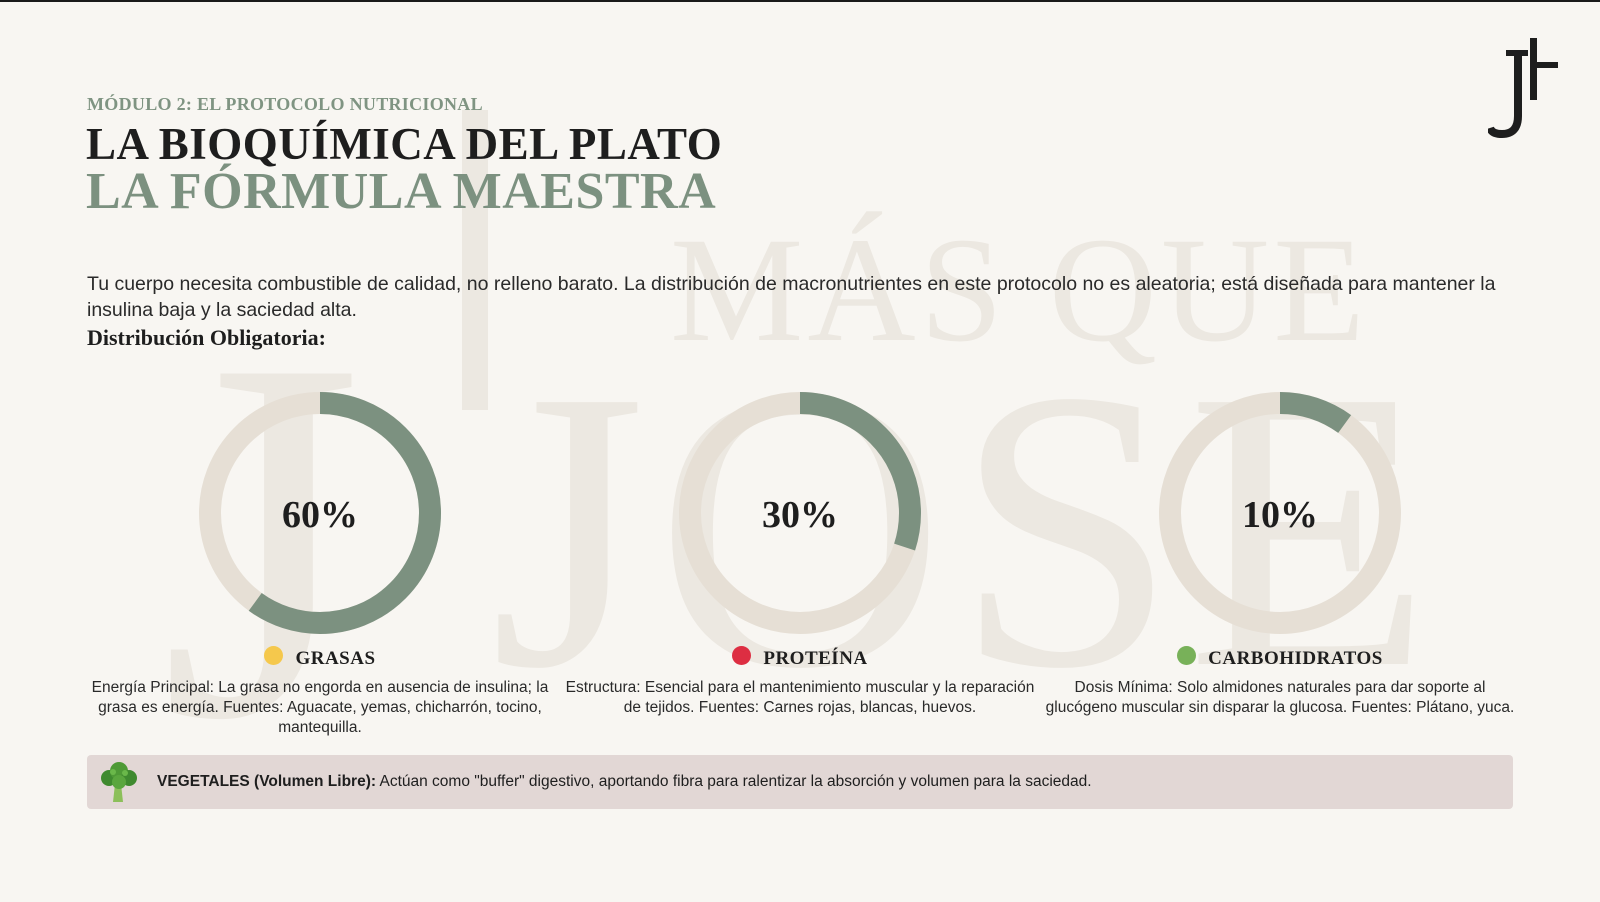 Image resolution: width=1600 pixels, height=902 pixels. What do you see at coordinates (800, 1) in the screenshot?
I see `top-rule` at bounding box center [800, 1].